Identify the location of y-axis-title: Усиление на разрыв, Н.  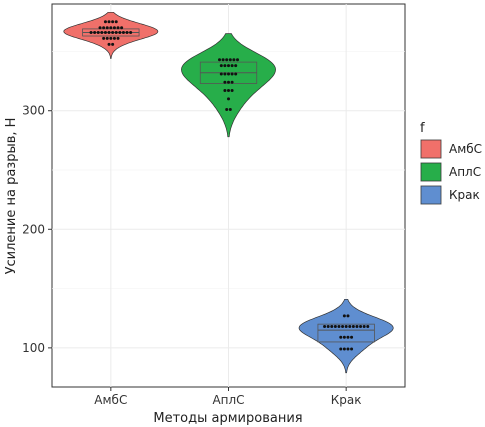
(11, 196).